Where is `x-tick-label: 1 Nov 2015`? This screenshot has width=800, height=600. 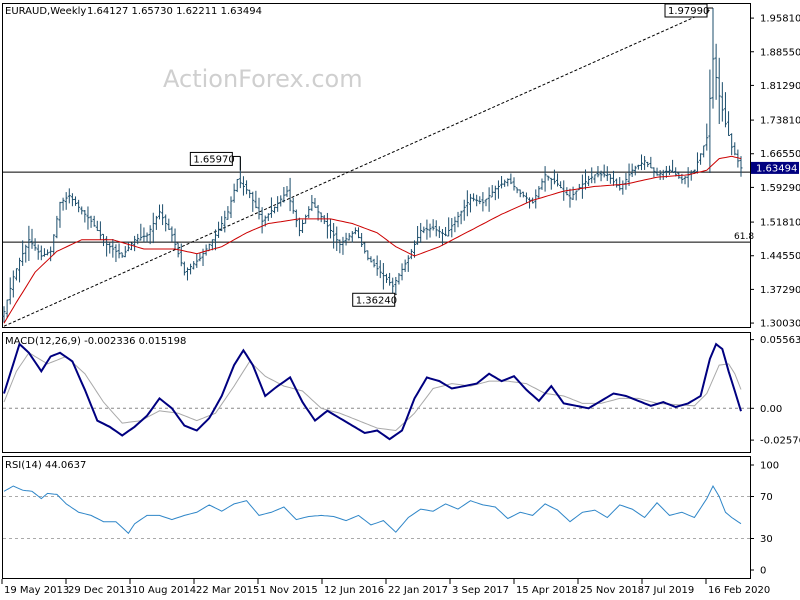
x-tick-label: 1 Nov 2015 is located at coordinates (289, 590).